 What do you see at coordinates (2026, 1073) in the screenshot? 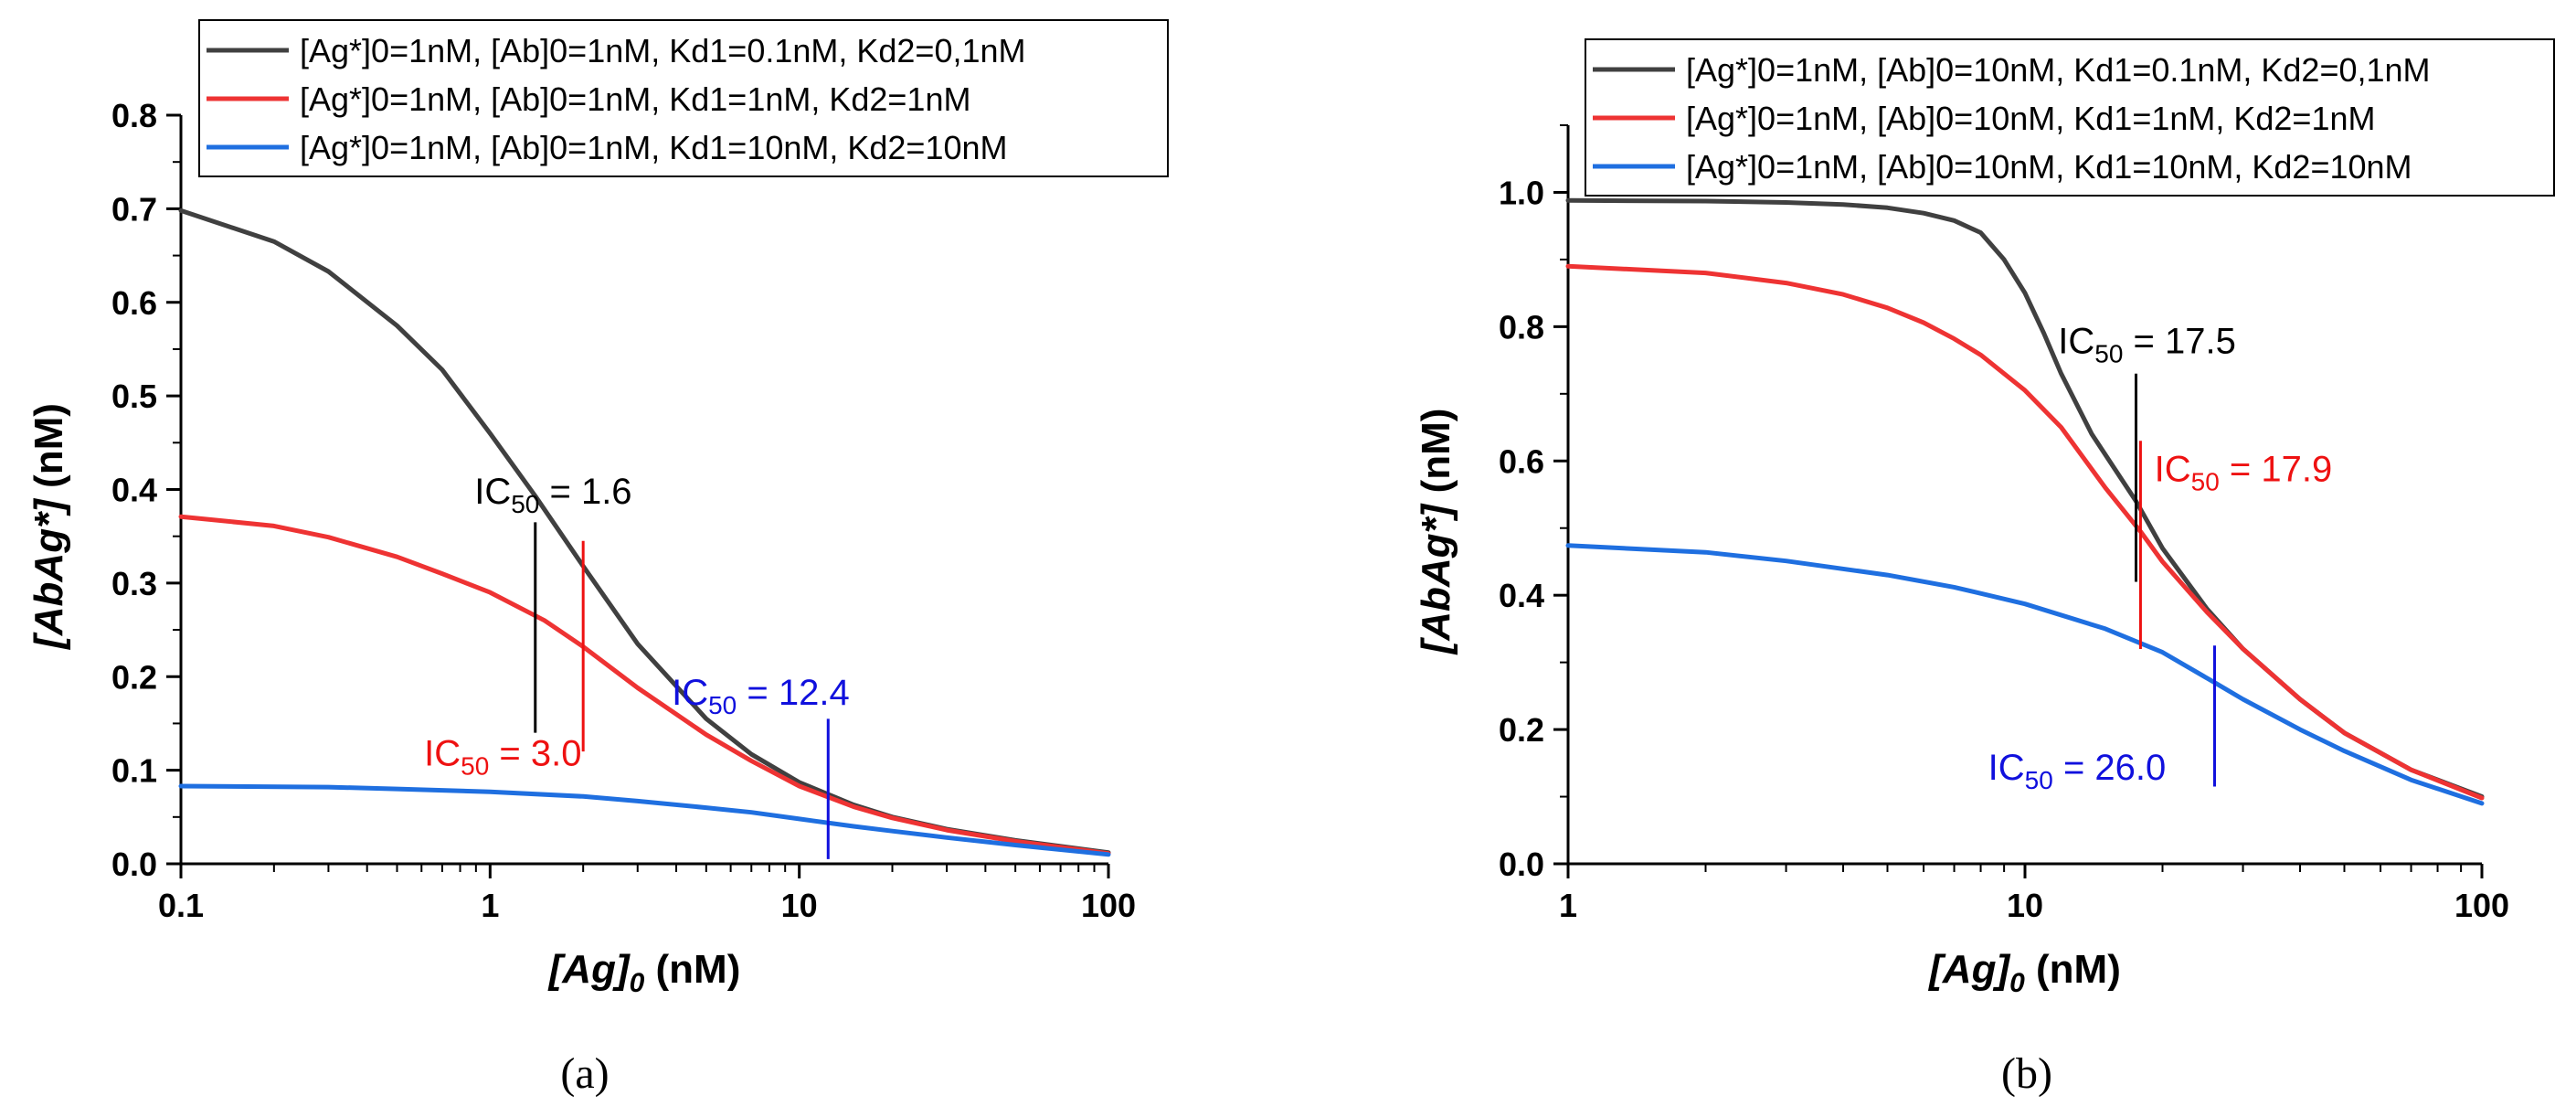
I see `panel-label: (b)` at bounding box center [2026, 1073].